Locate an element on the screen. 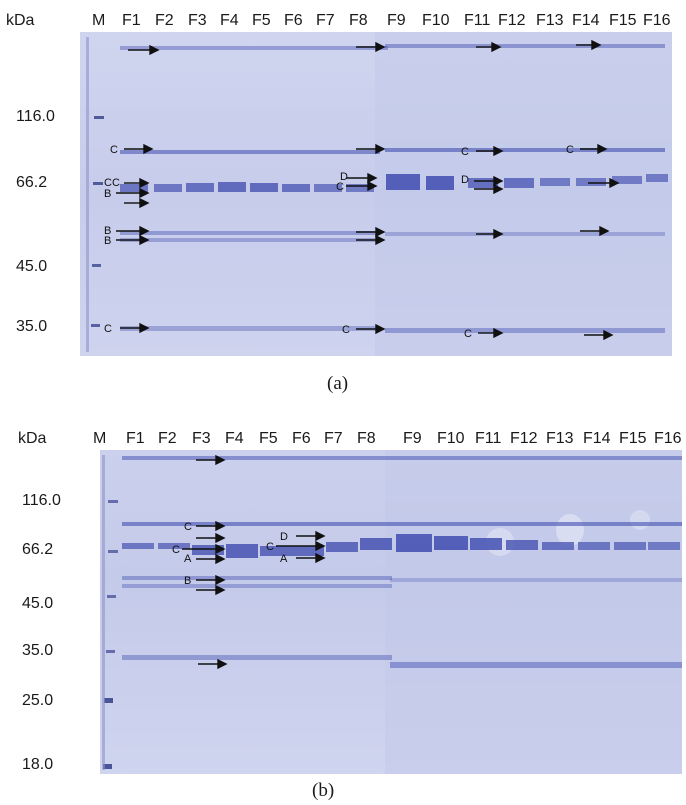 The width and height of the screenshot is (686, 805). panel-a-lane-label-f14: F14 is located at coordinates (586, 20).